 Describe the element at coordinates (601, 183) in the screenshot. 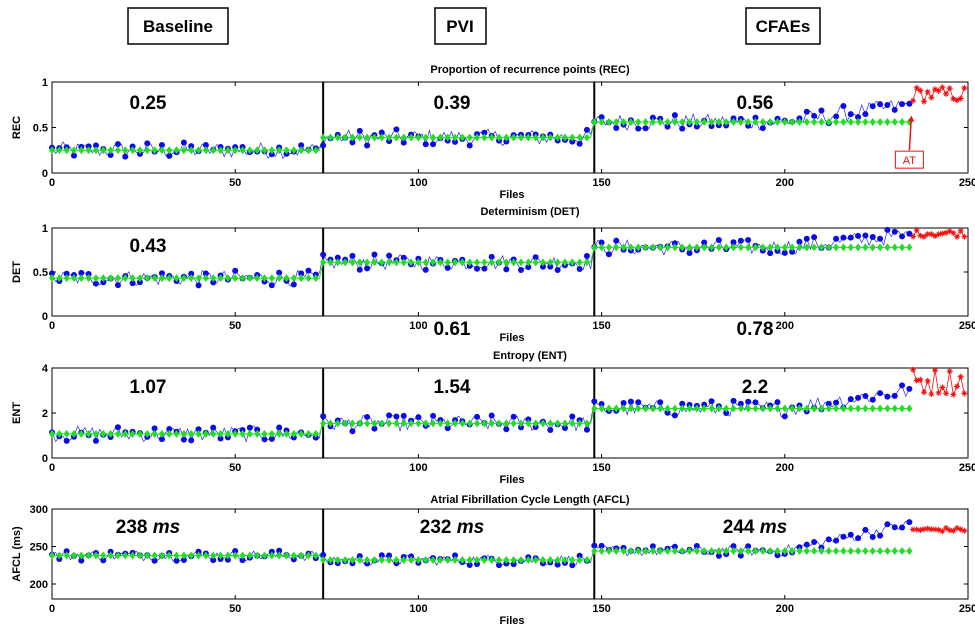

I see `x-tick-label: 150` at that location.